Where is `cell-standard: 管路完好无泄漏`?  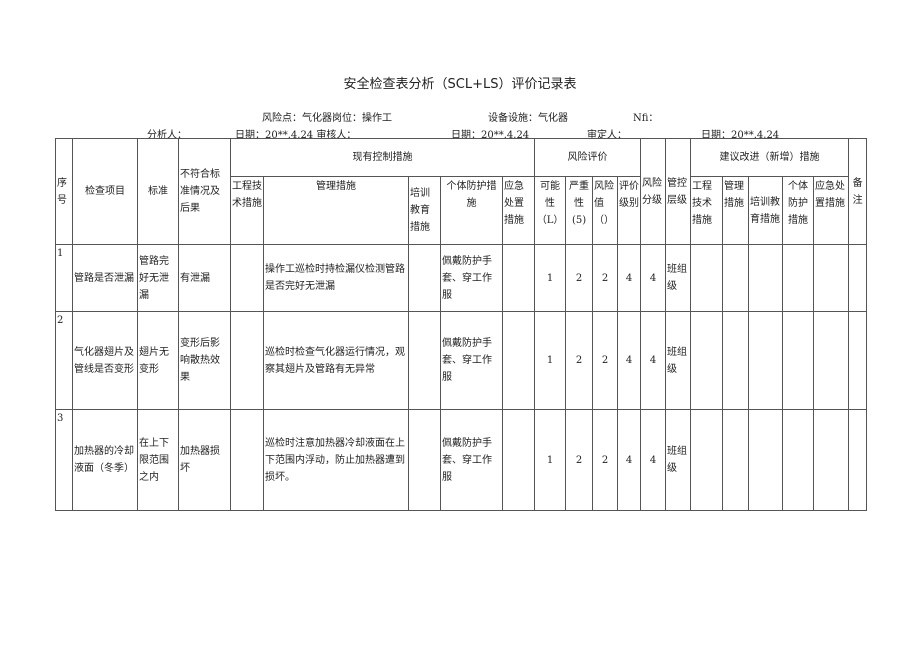
cell-standard: 管路完好无泄漏 is located at coordinates (158, 278).